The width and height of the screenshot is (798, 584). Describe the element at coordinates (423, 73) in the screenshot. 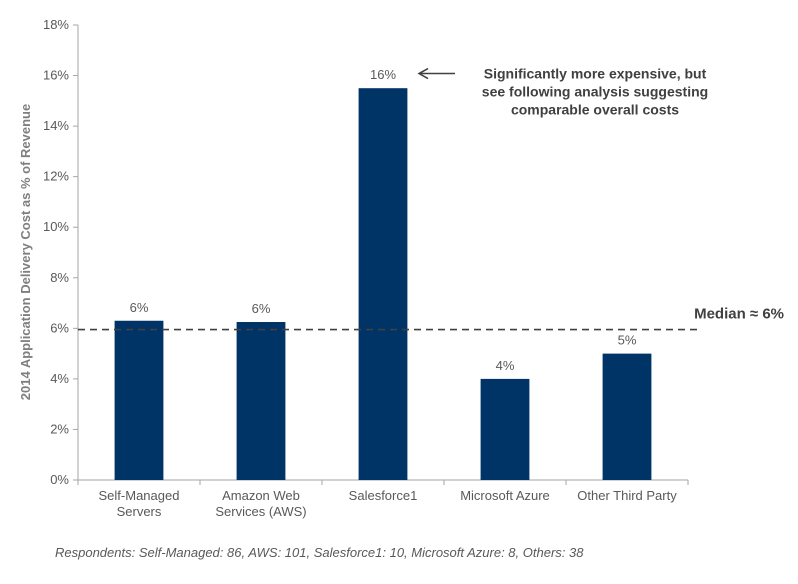

I see `annotation-arrowhead` at that location.